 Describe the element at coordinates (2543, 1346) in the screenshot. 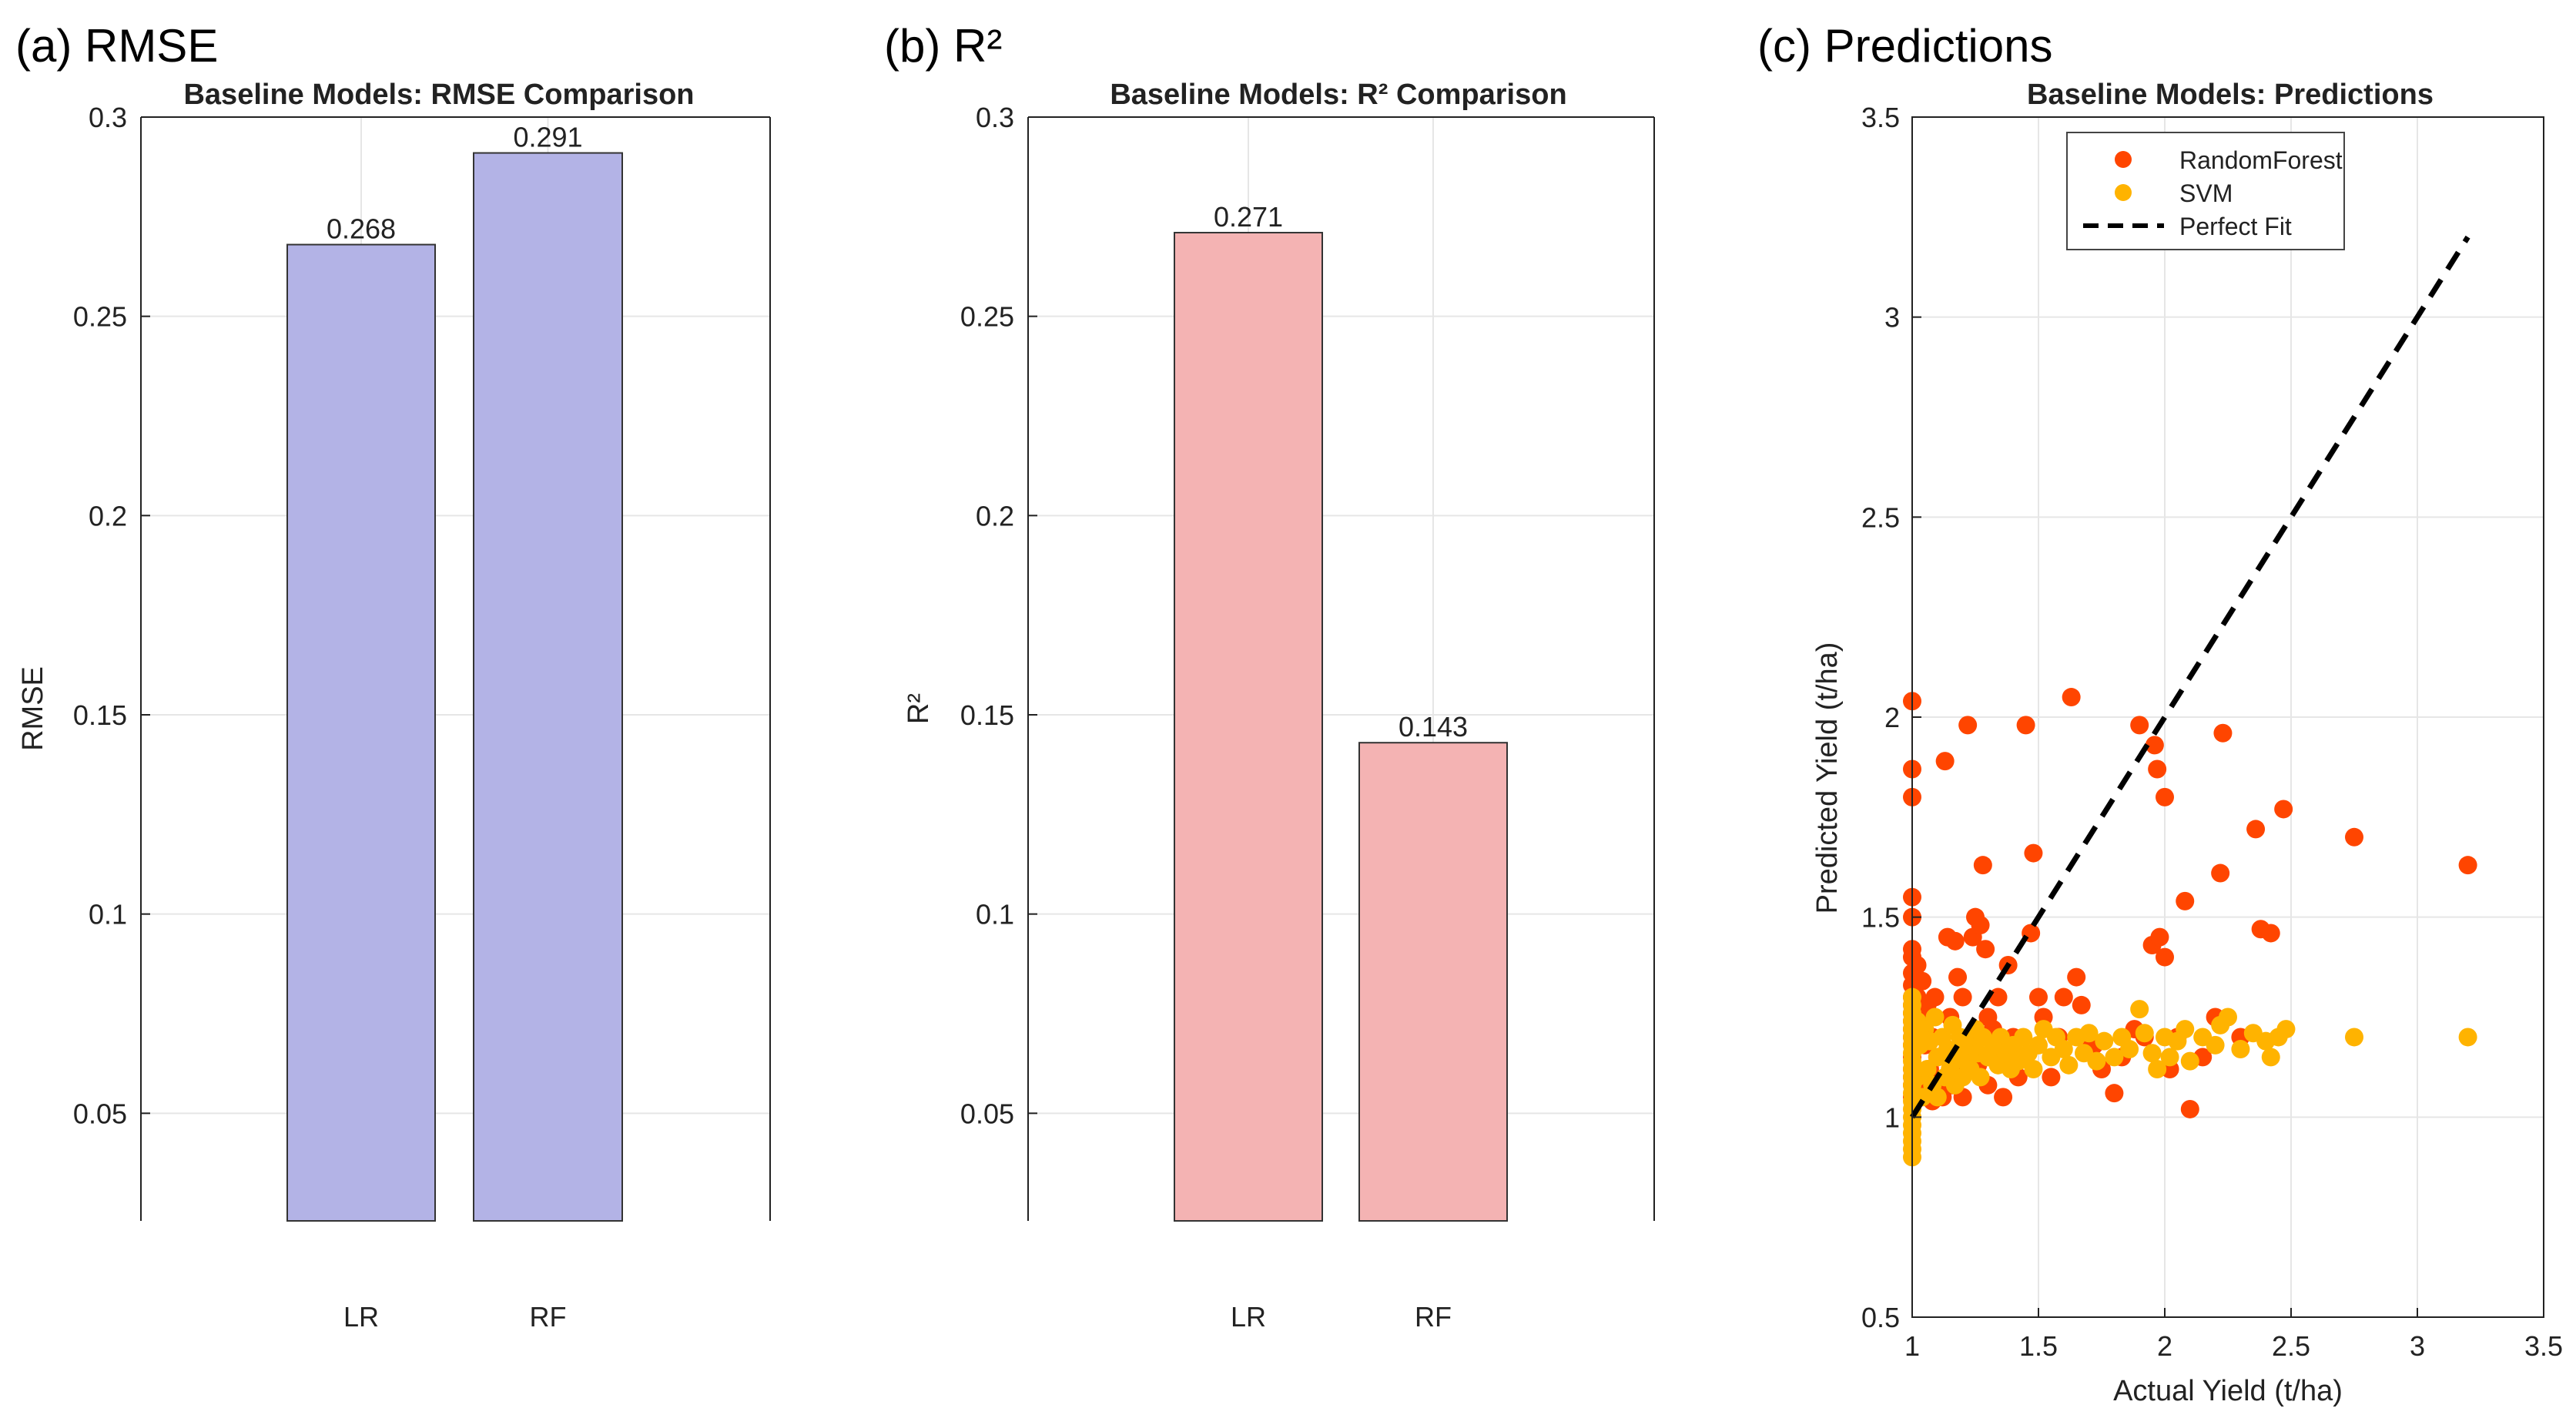

I see `panel-c-xtick-label: 3.5` at that location.